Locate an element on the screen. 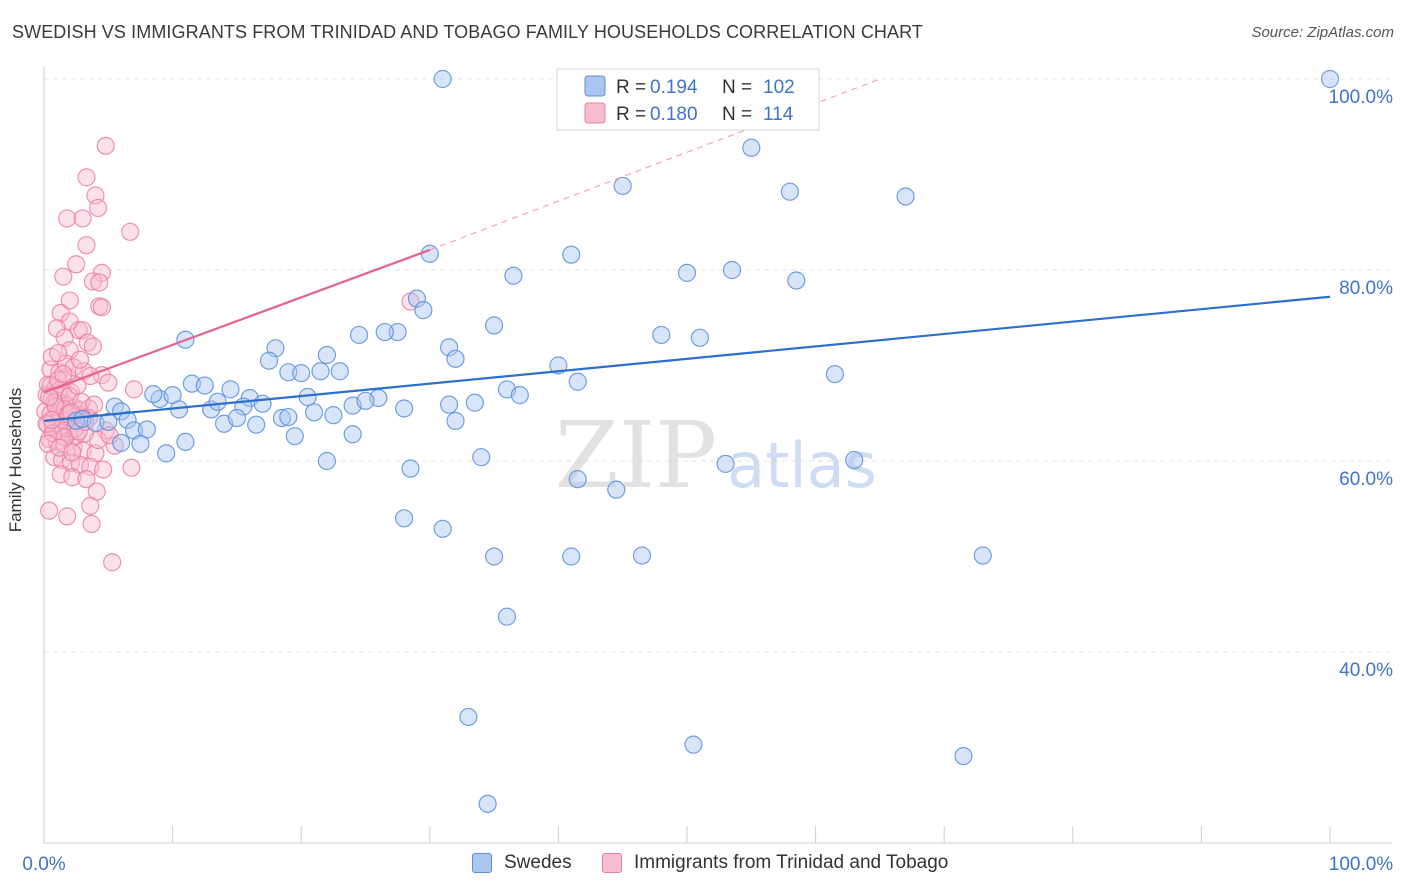  legend-swatch-trinidad is located at coordinates (612, 863).